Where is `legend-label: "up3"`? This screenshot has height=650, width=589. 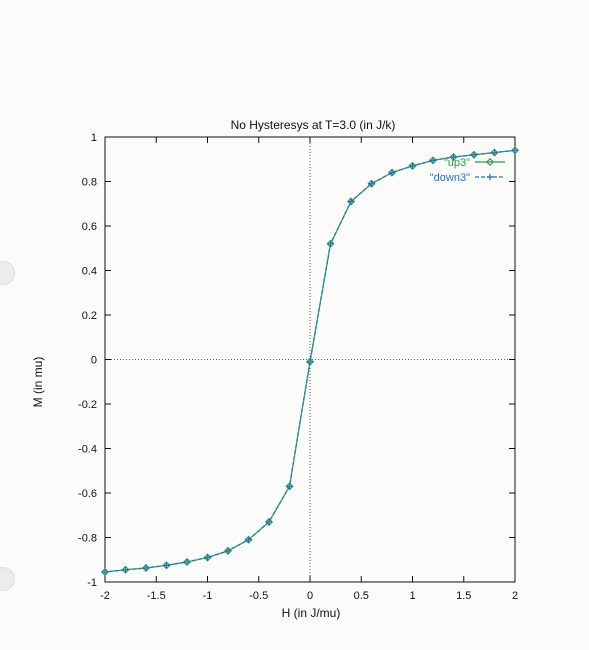 legend-label: "up3" is located at coordinates (457, 163).